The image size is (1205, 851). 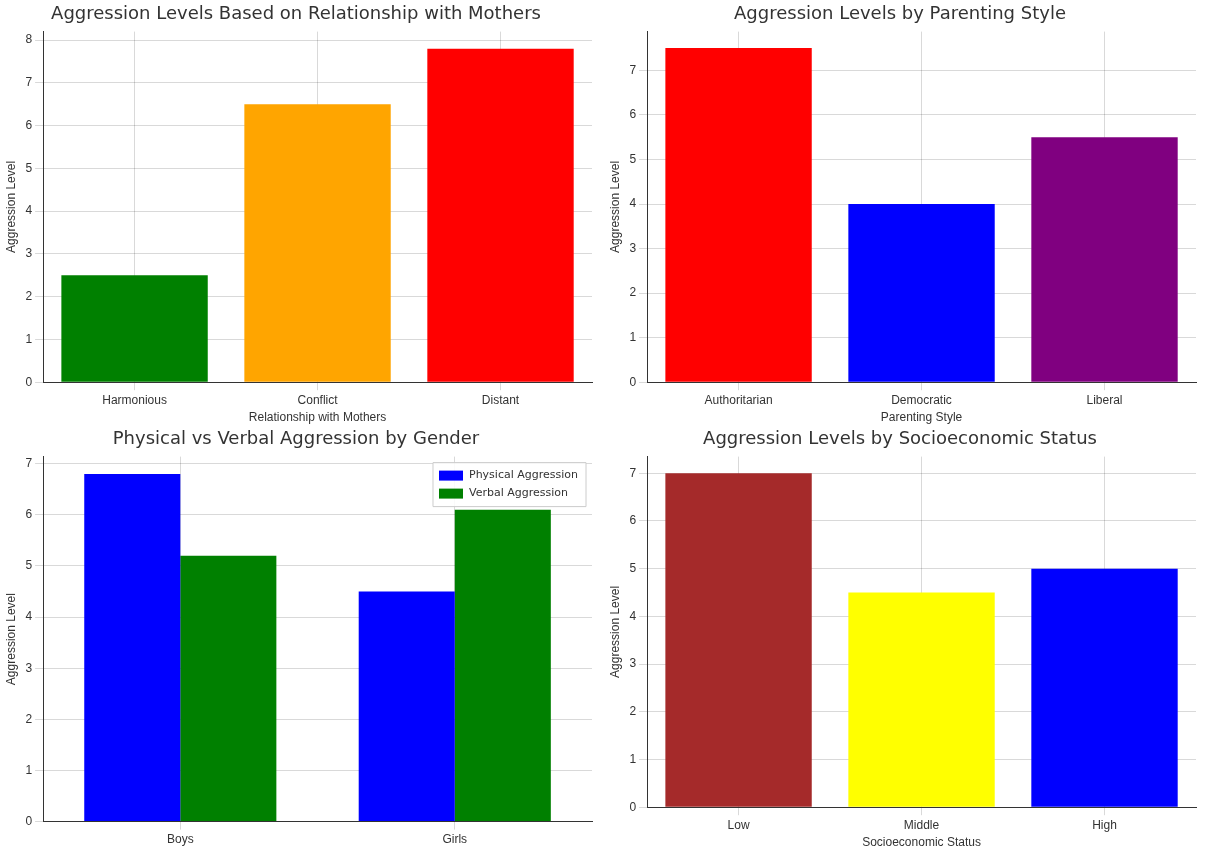 I want to click on x-tick-label: Liberal, so click(x=1104, y=399).